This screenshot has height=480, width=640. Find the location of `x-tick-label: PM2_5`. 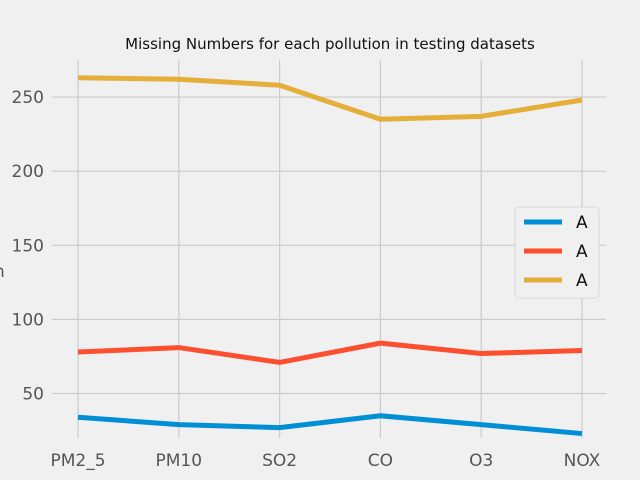

x-tick-label: PM2_5 is located at coordinates (77, 461).